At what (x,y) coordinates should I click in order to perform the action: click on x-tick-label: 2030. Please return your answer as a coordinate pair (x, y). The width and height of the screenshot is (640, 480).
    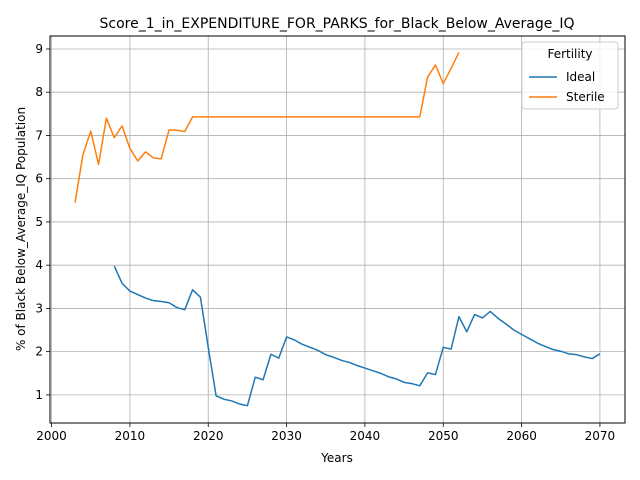
    Looking at the image, I should click on (286, 436).